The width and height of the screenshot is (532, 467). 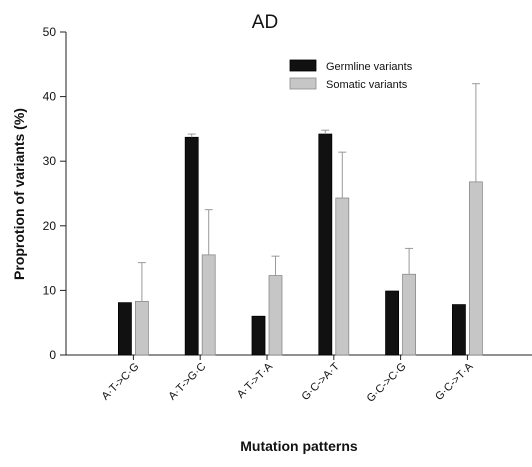 What do you see at coordinates (52, 355) in the screenshot?
I see `y-tick-label: 0` at bounding box center [52, 355].